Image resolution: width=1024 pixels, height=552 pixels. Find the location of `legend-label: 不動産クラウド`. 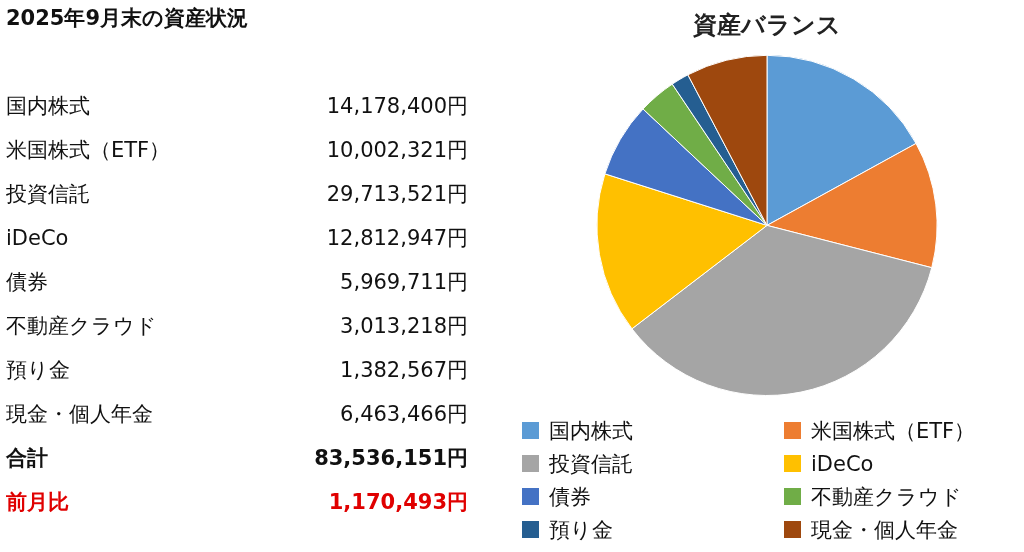

legend-label: 不動産クラウド is located at coordinates (886, 497).